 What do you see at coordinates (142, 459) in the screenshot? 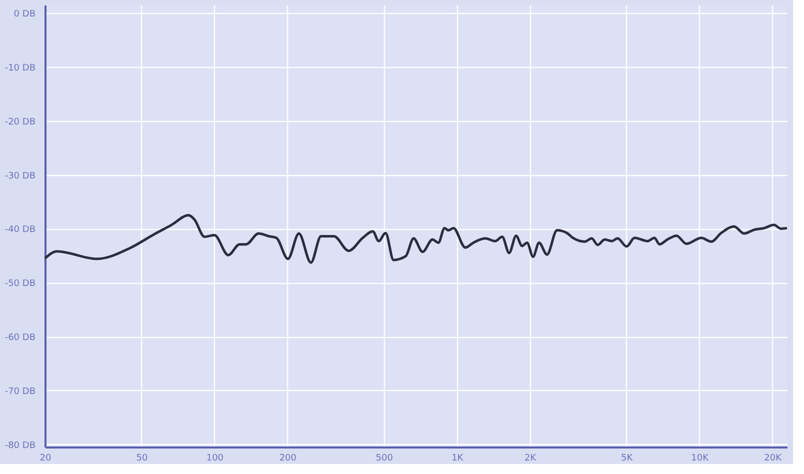
I see `x-tick-label: 50` at bounding box center [142, 459].